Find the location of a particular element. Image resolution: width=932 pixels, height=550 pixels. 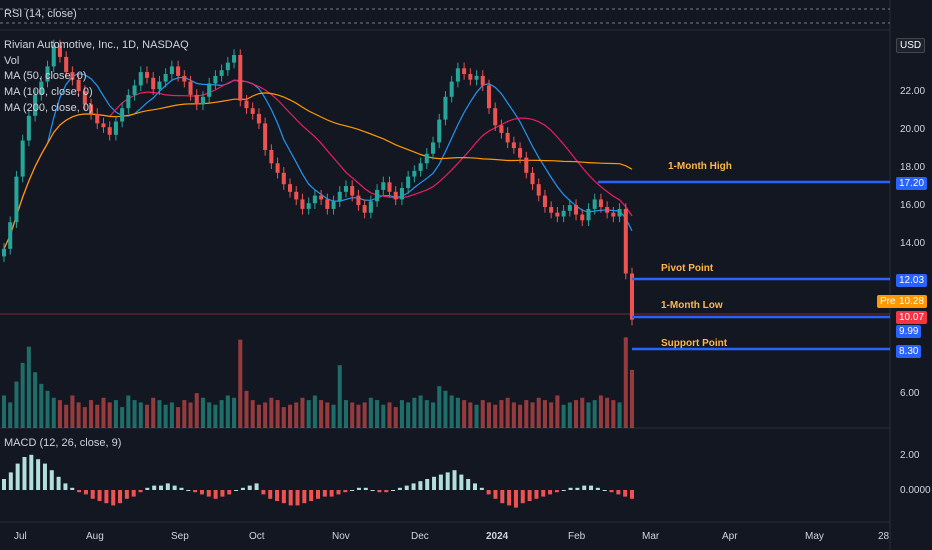

pre-market-tag: Pre is located at coordinates (888, 301).